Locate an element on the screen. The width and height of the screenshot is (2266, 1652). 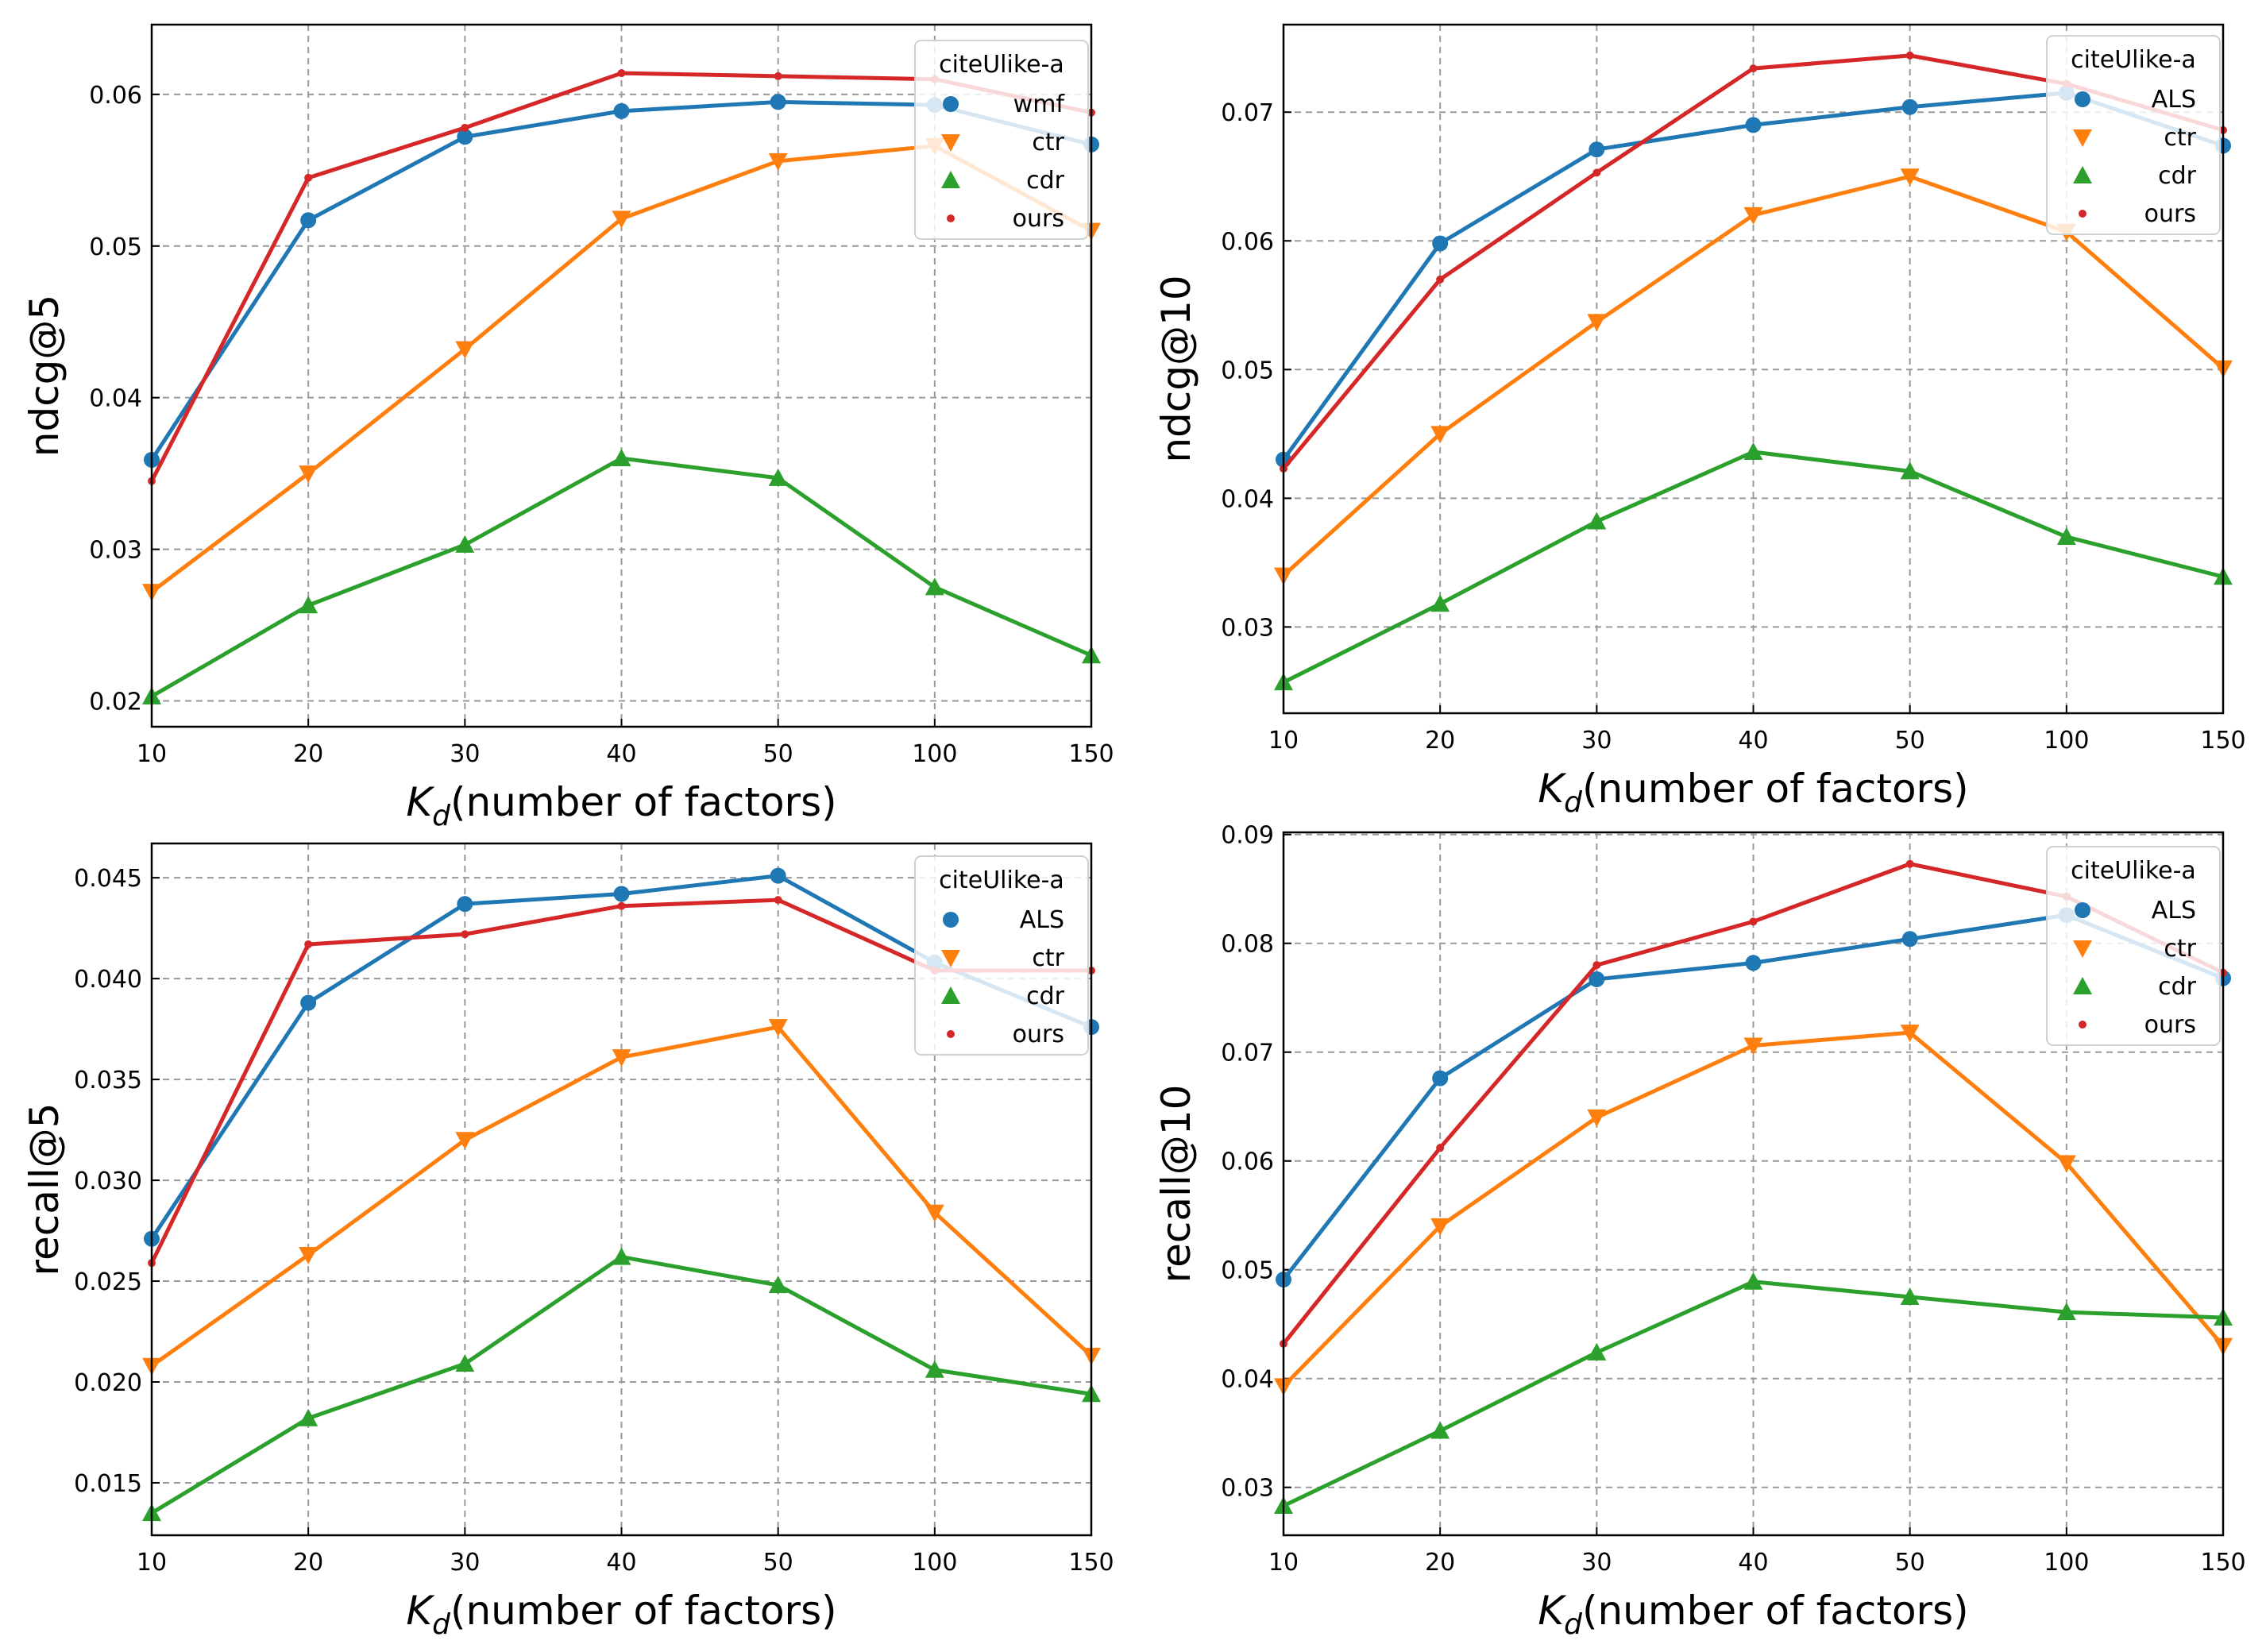
series-cdr is located at coordinates (1753, 566).